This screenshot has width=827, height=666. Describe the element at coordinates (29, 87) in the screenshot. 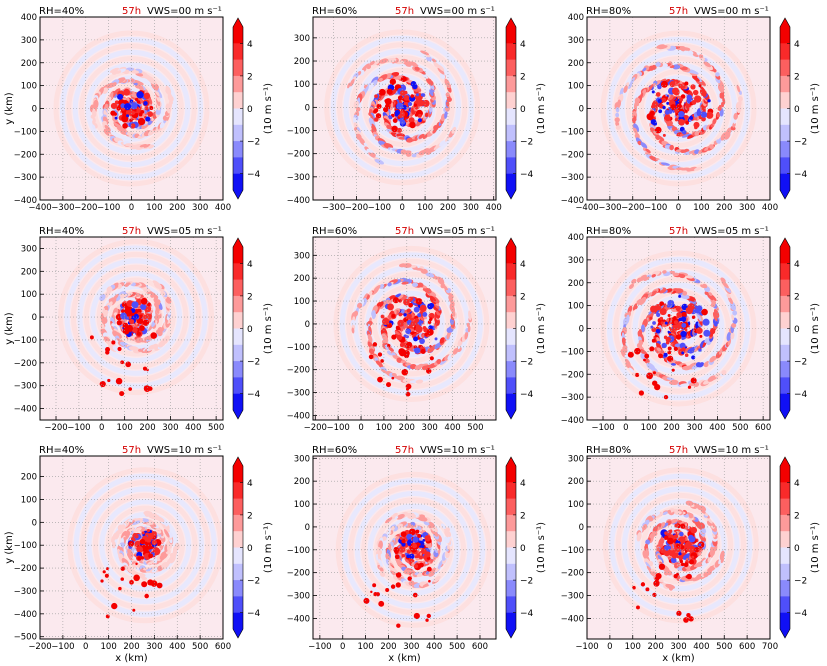

I see `y-tick-label: 100` at that location.